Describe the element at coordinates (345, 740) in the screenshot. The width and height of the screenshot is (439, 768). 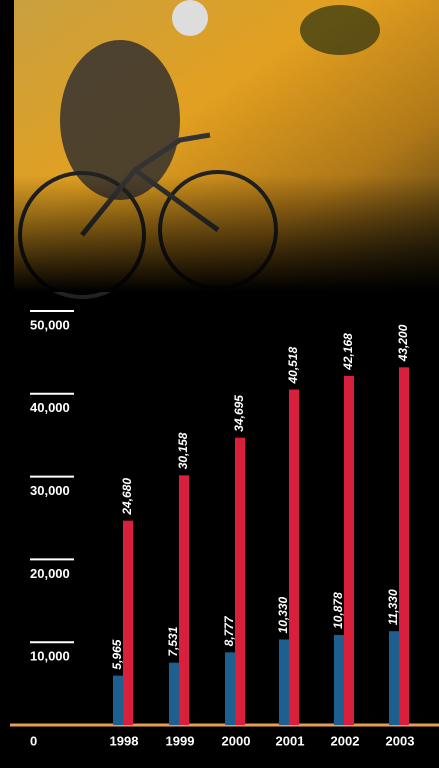
I see `x-tick-label: 2002` at that location.